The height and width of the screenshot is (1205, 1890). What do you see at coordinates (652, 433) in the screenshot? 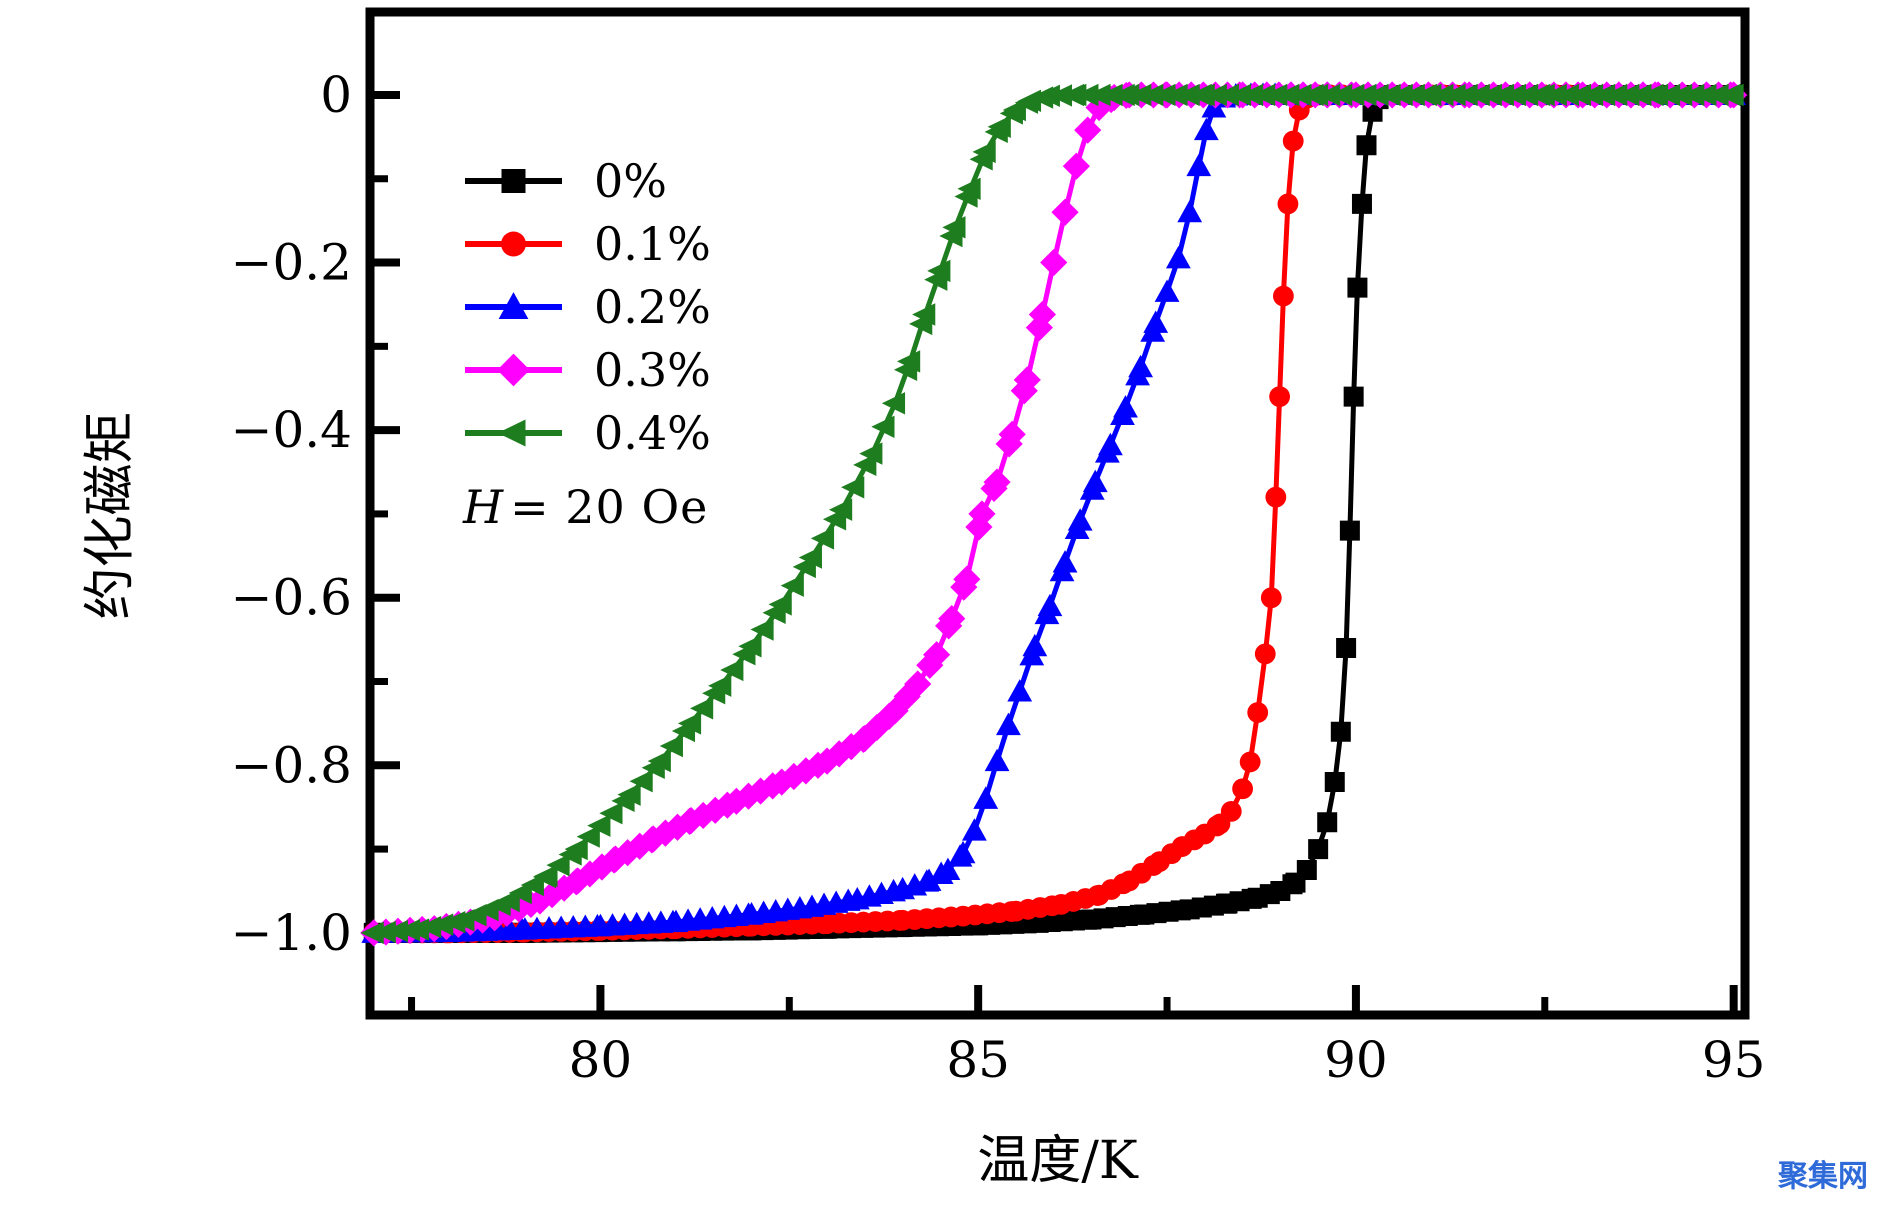
I see `legend-label: 0.4%` at bounding box center [652, 433].